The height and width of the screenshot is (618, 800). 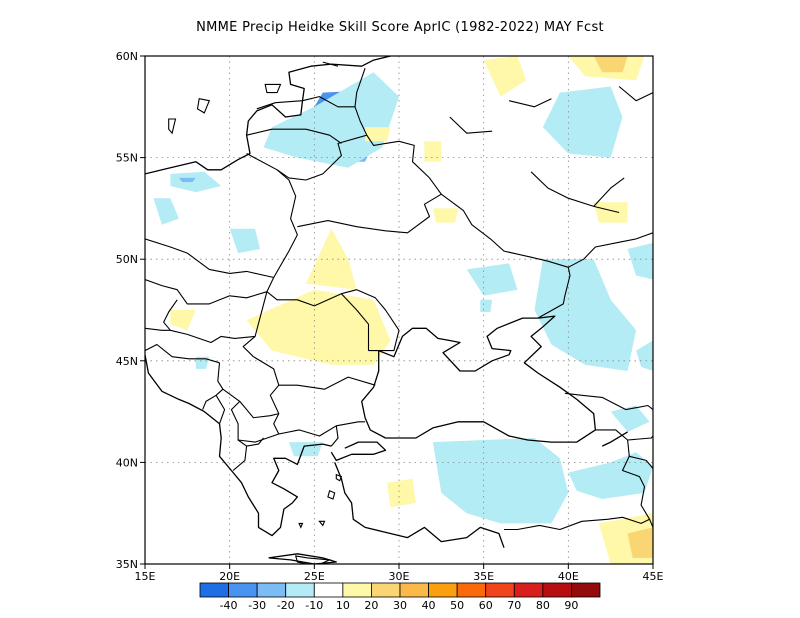 What do you see at coordinates (314, 576) in the screenshot?
I see `x-tick-label: 25E` at bounding box center [314, 576].